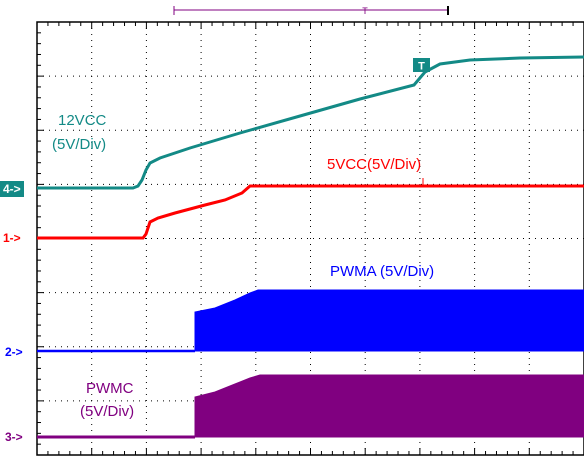  Describe the element at coordinates (382, 271) in the screenshot. I see `label-pwma: PWMA (5V/Div)` at that location.